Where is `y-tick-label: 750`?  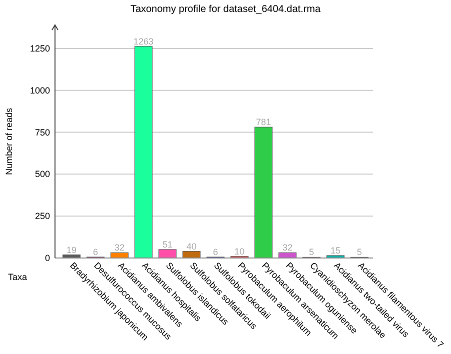 y-tick-label: 750 is located at coordinates (42, 132).